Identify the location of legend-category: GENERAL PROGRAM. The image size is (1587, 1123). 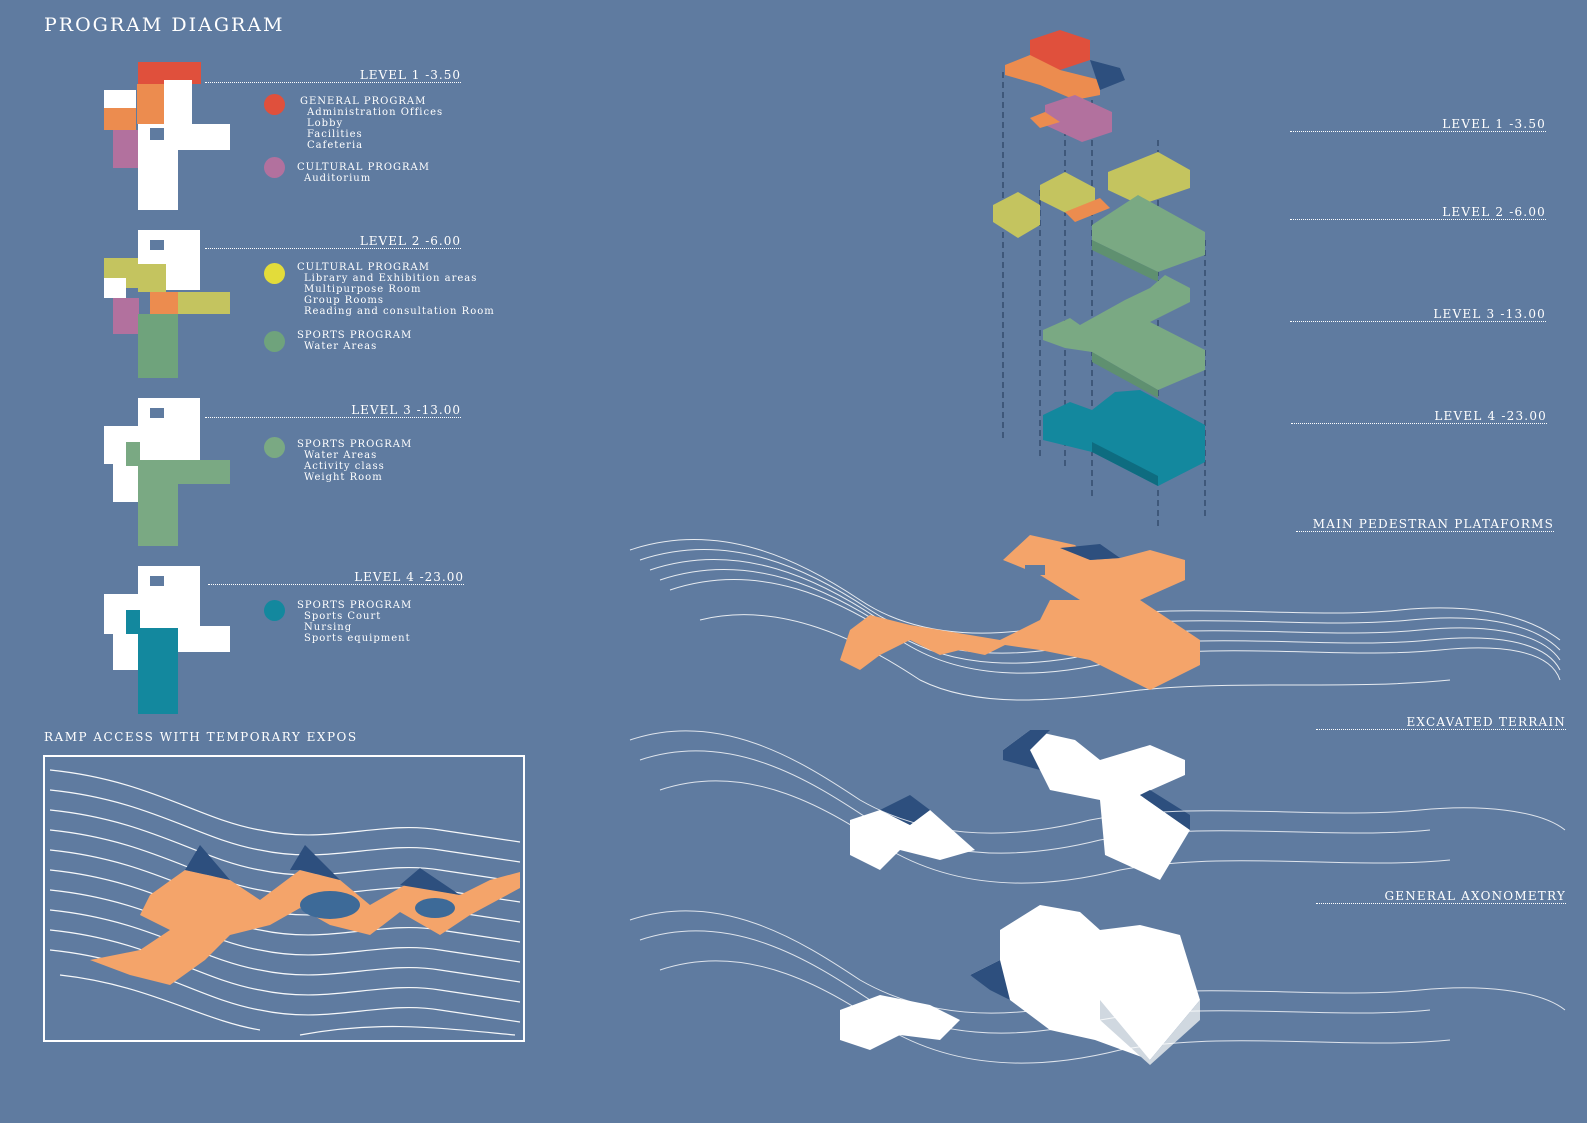
(363, 101).